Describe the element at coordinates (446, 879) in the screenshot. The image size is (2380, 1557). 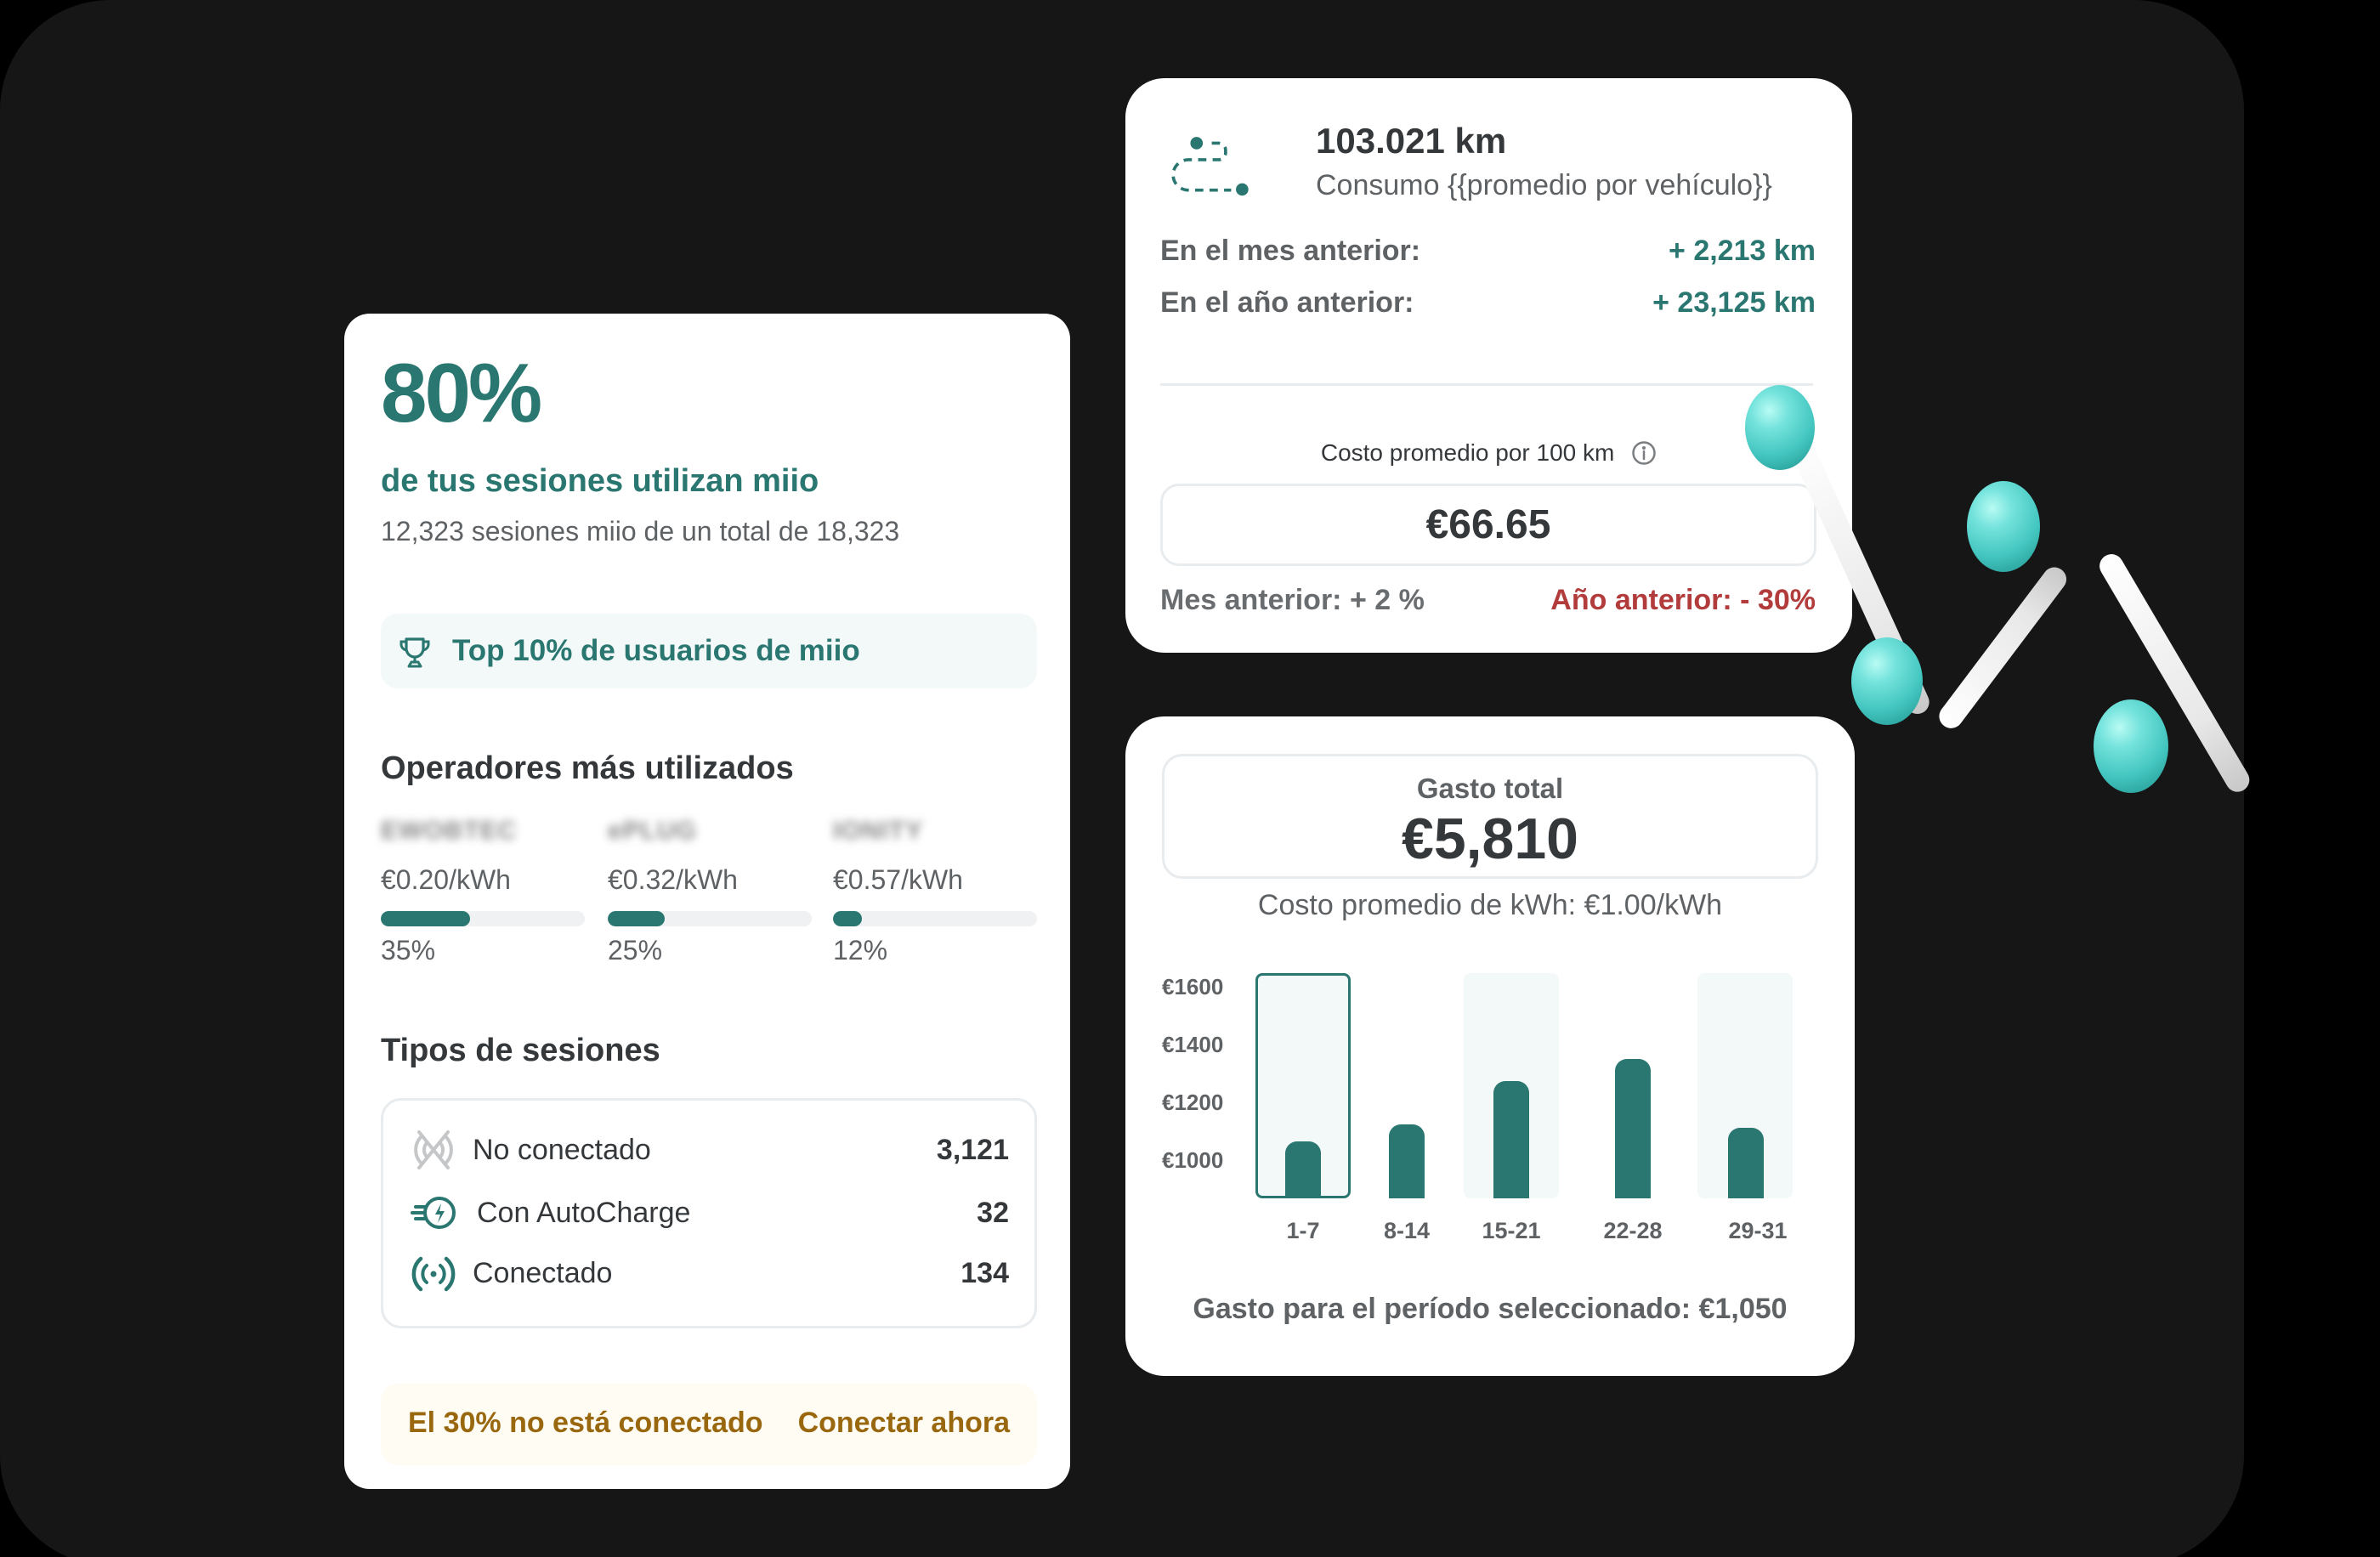
I see `operator-price: €0.20/kWh` at that location.